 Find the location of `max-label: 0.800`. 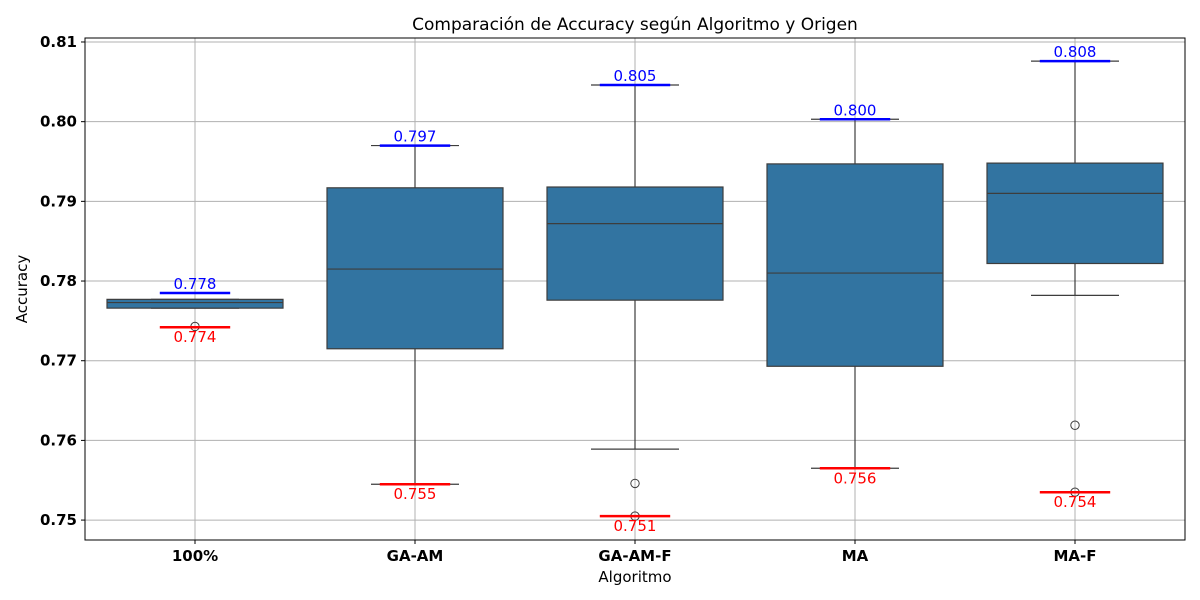

max-label: 0.800 is located at coordinates (855, 110).